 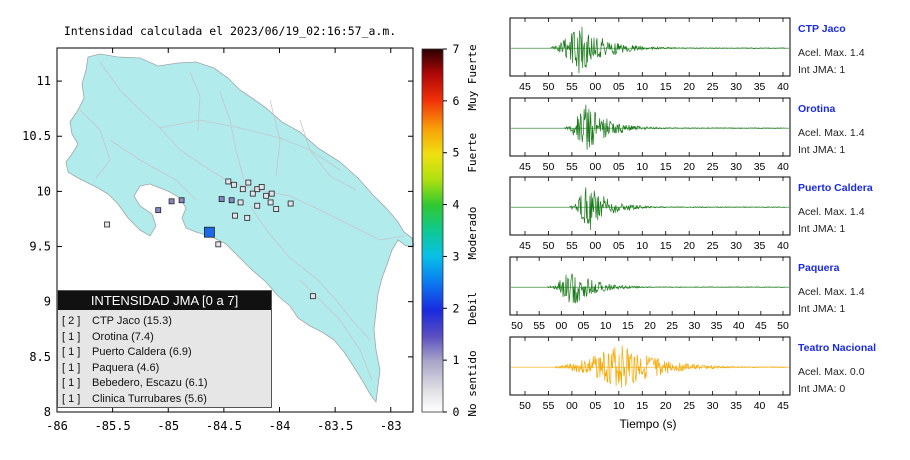 I want to click on legend-title: INTENSIDAD JMA [0 a 7], so click(x=164, y=300).